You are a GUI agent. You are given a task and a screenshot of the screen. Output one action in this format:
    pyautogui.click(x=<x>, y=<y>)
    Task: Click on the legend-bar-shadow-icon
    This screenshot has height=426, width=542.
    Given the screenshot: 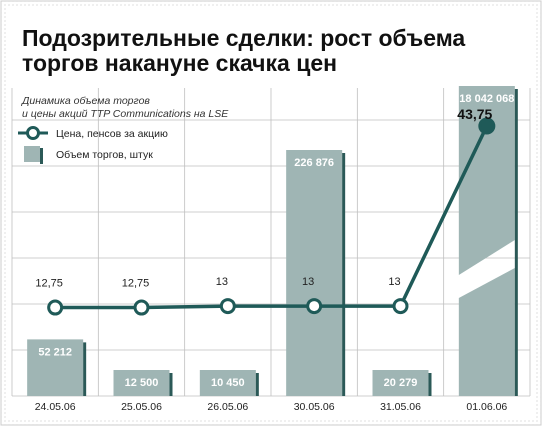 What is the action you would take?
    pyautogui.click(x=41, y=156)
    